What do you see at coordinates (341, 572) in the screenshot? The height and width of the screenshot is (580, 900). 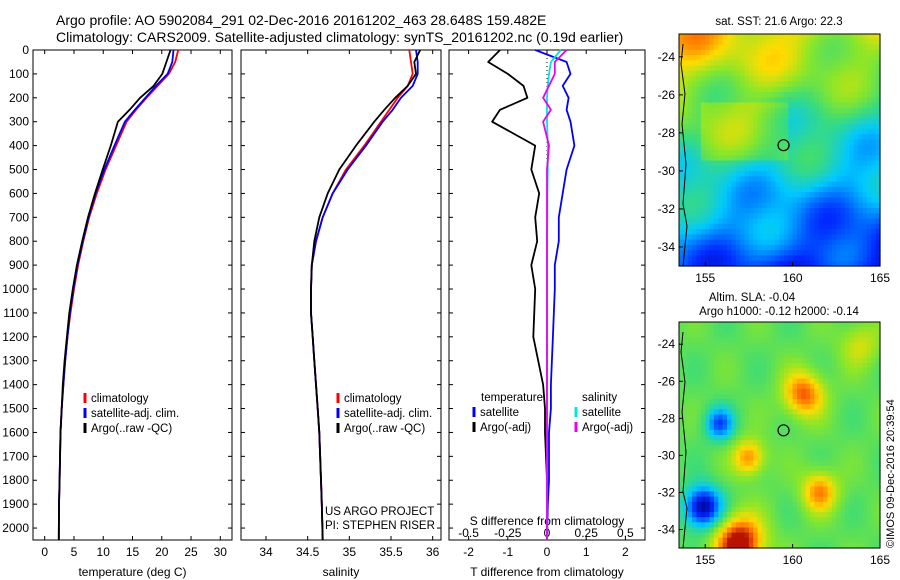 I see `x-axis-label: salinity` at bounding box center [341, 572].